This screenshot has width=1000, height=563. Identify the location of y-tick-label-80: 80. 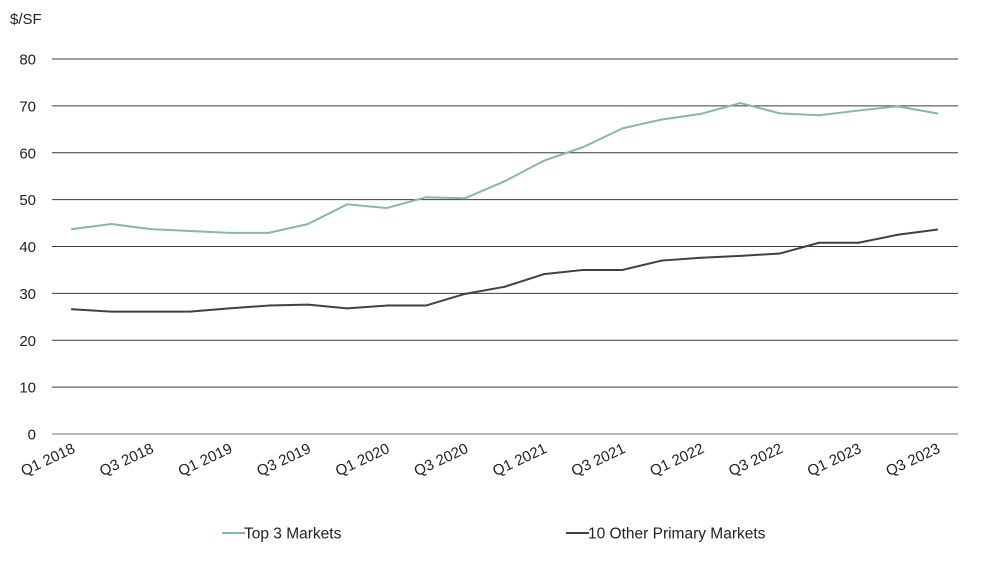
(27, 60).